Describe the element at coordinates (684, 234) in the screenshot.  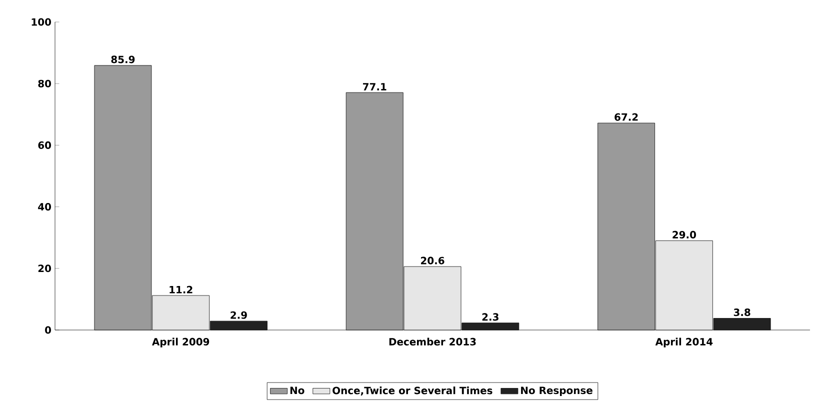
I see `data-label: 29.0` at that location.